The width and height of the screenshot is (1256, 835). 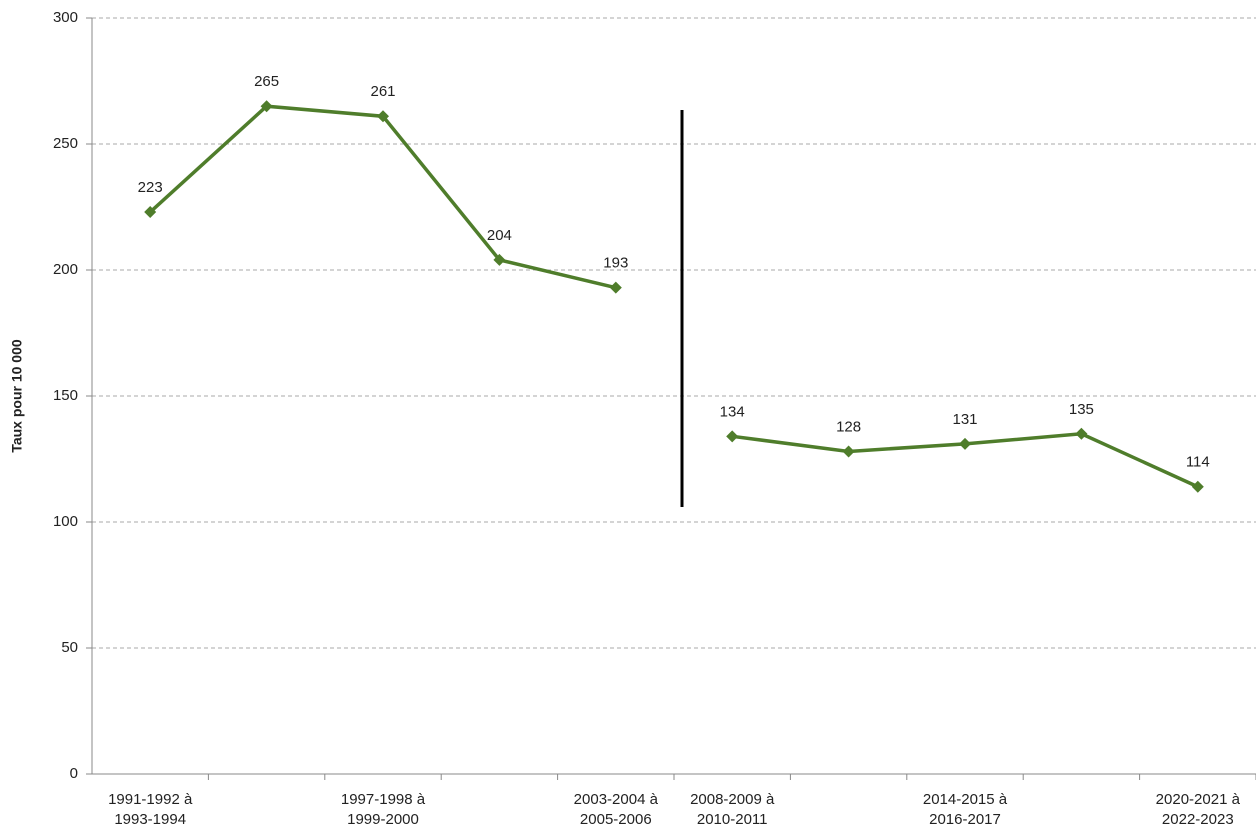 What do you see at coordinates (1197, 809) in the screenshot?
I see `x-tick-label: 2020-2021 à 2022-2023` at bounding box center [1197, 809].